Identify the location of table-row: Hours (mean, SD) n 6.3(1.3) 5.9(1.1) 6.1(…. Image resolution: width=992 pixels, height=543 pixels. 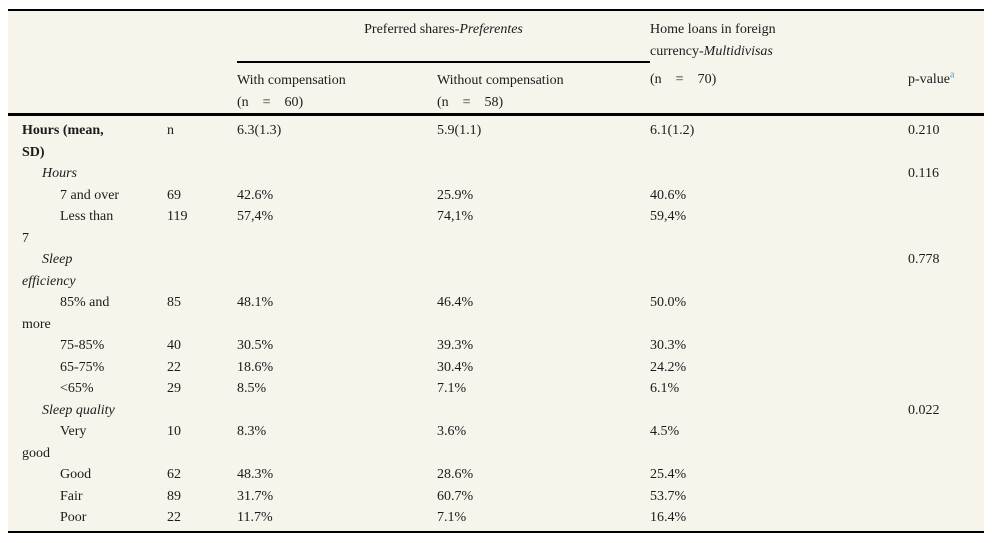
(496, 139).